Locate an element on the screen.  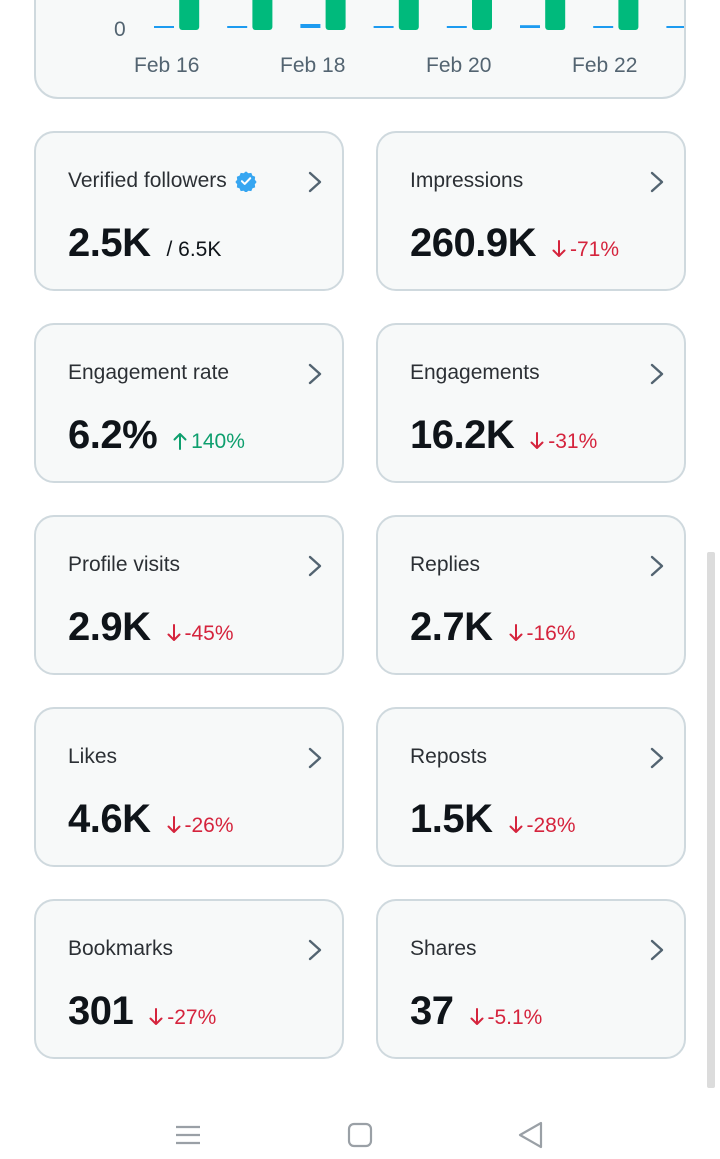
metric-label: Shares is located at coordinates (443, 949).